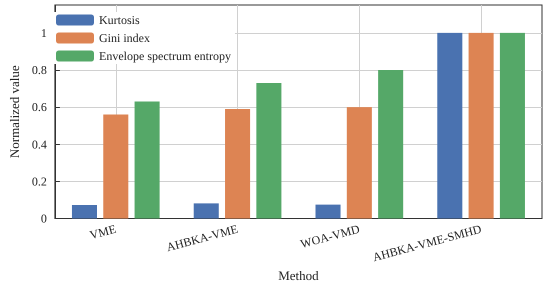 This screenshot has height=287, width=550. I want to click on y-tick-label: 0, so click(43, 219).